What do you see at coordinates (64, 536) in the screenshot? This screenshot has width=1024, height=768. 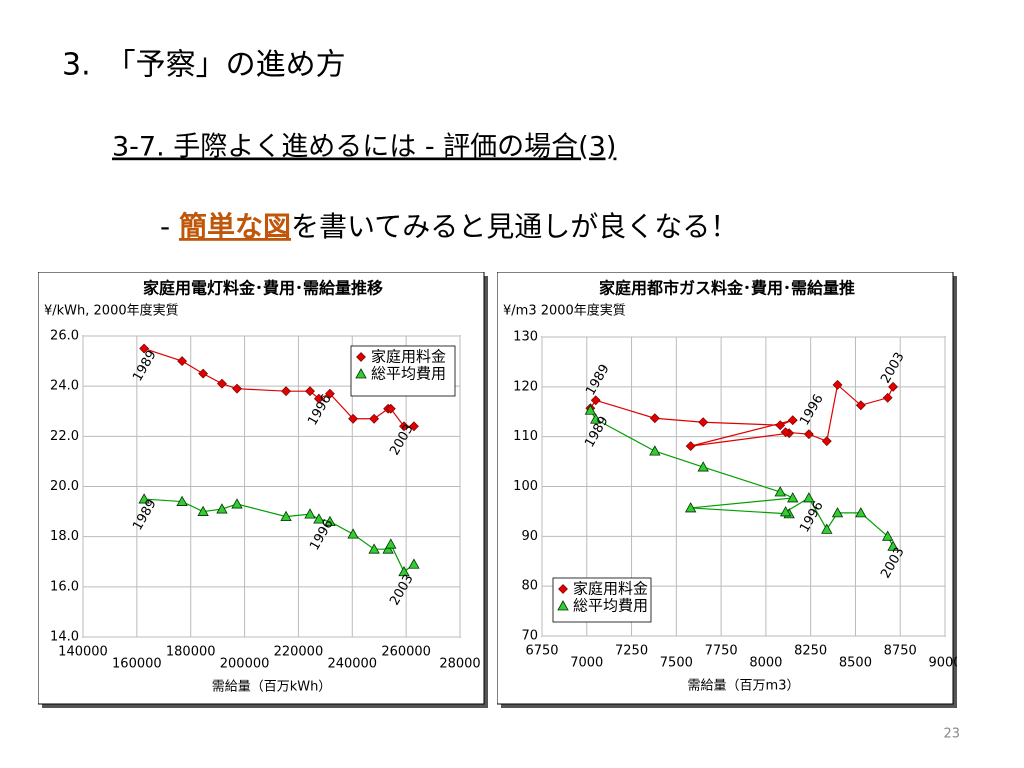 I see `y-tick-label: 18.0` at bounding box center [64, 536].